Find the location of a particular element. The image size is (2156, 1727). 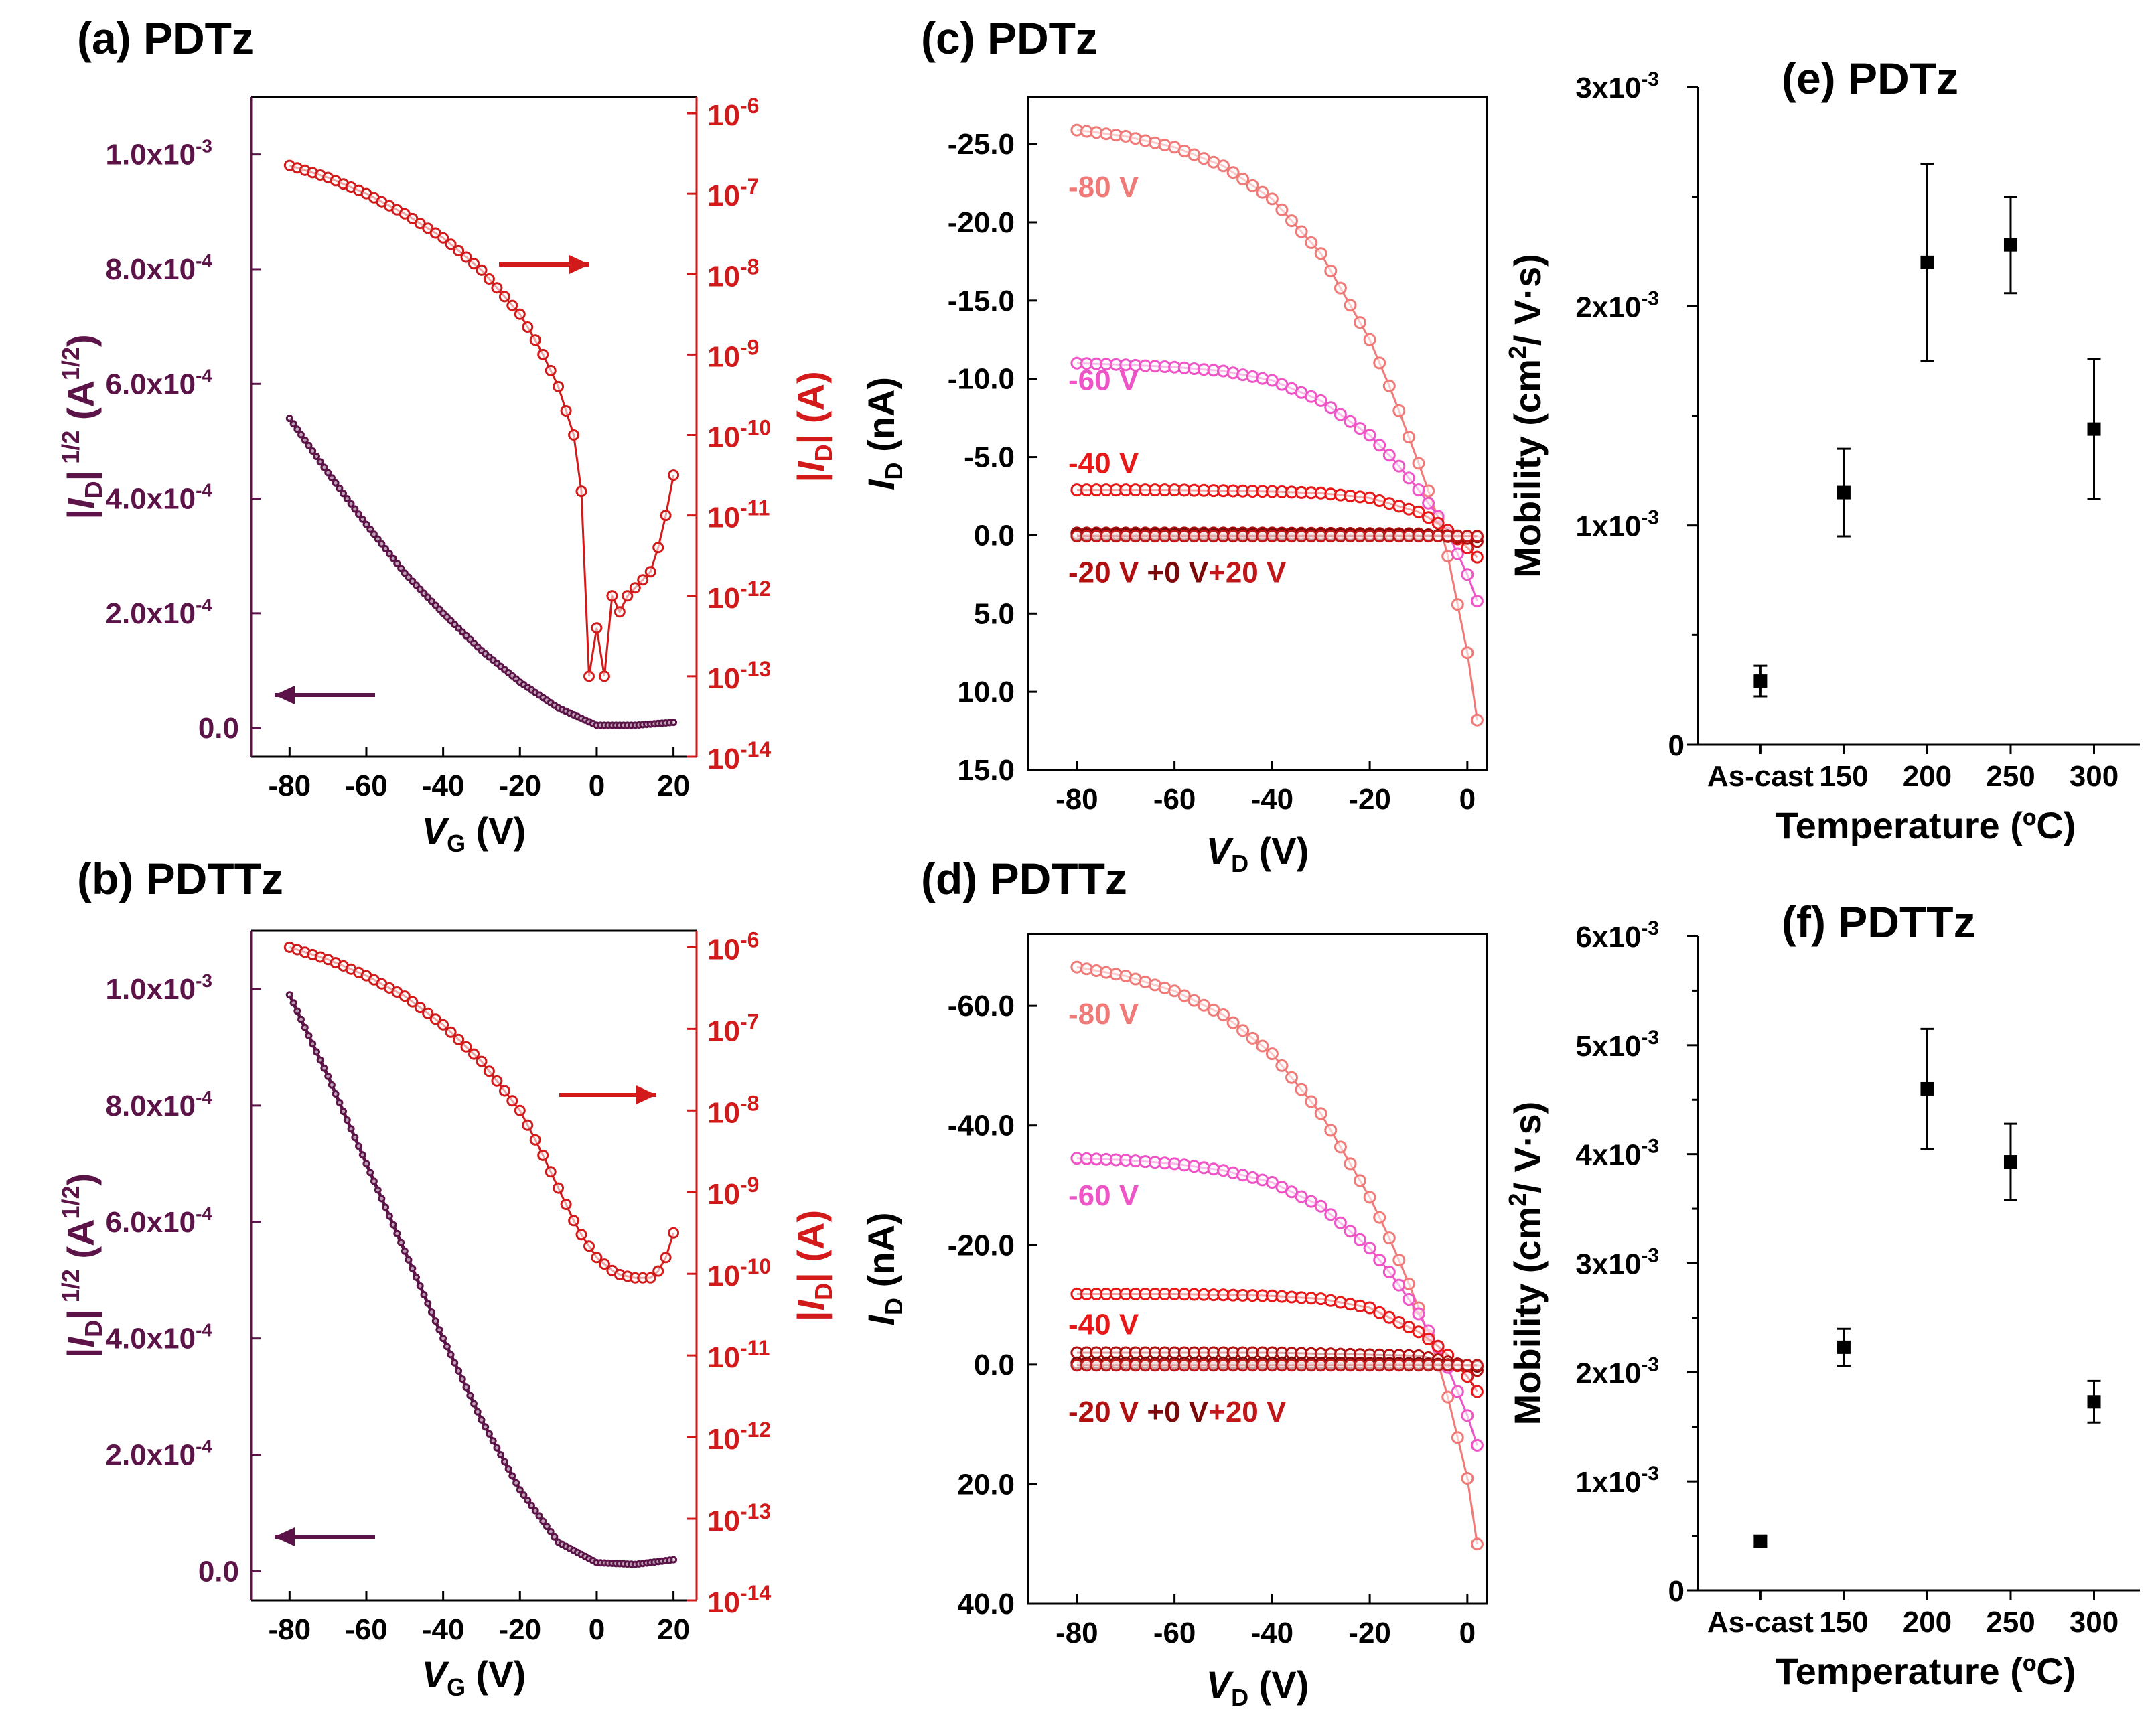

y-tick-label: 1x10⁻³ is located at coordinates (1617, 1480).